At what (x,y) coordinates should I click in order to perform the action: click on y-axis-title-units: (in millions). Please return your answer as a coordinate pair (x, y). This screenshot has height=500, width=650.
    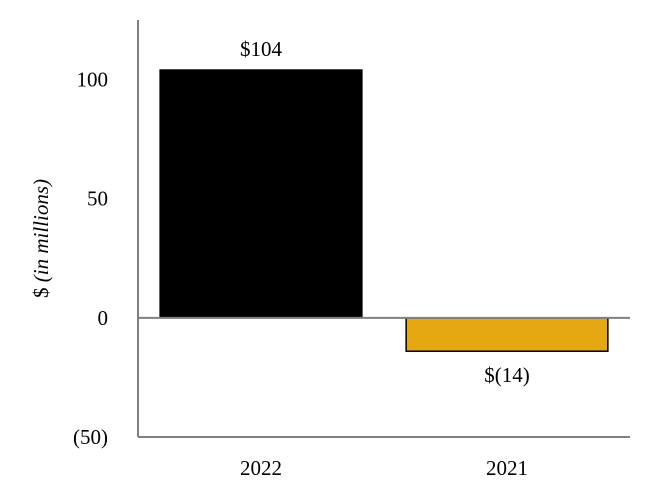
    Looking at the image, I should click on (41, 230).